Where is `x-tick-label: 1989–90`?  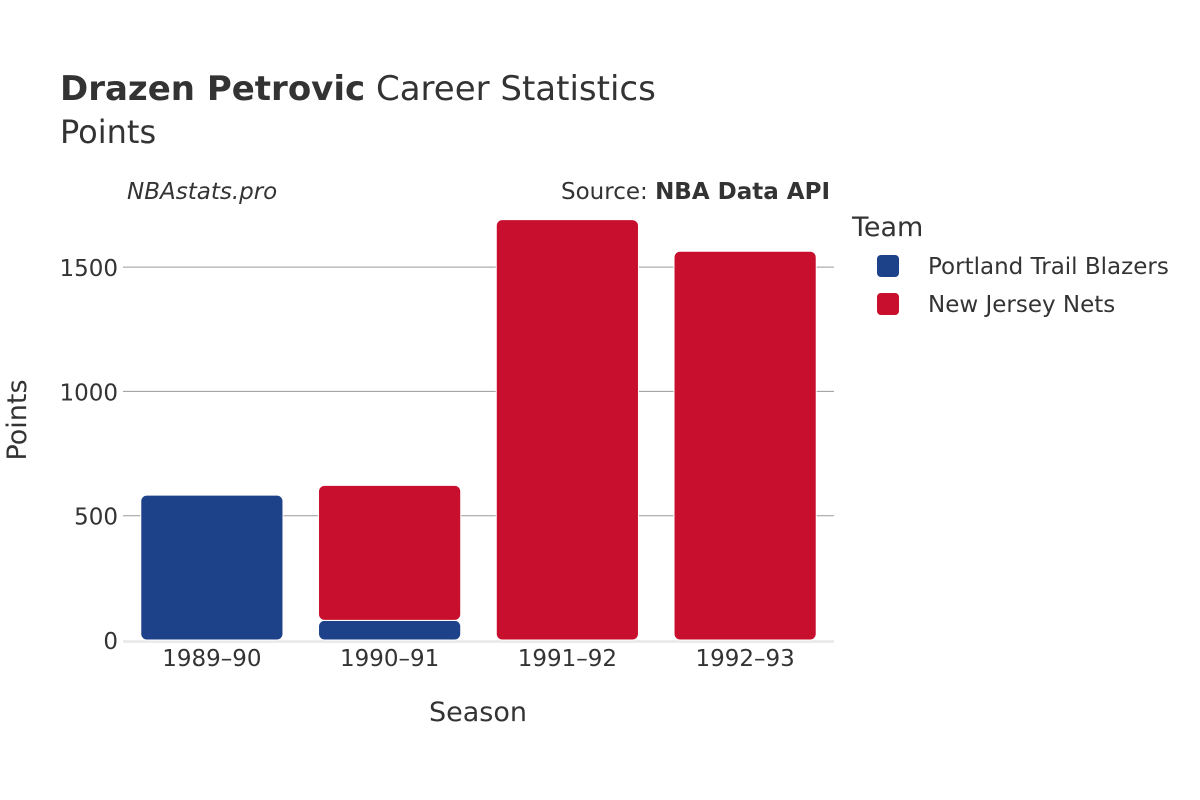
x-tick-label: 1989–90 is located at coordinates (211, 659).